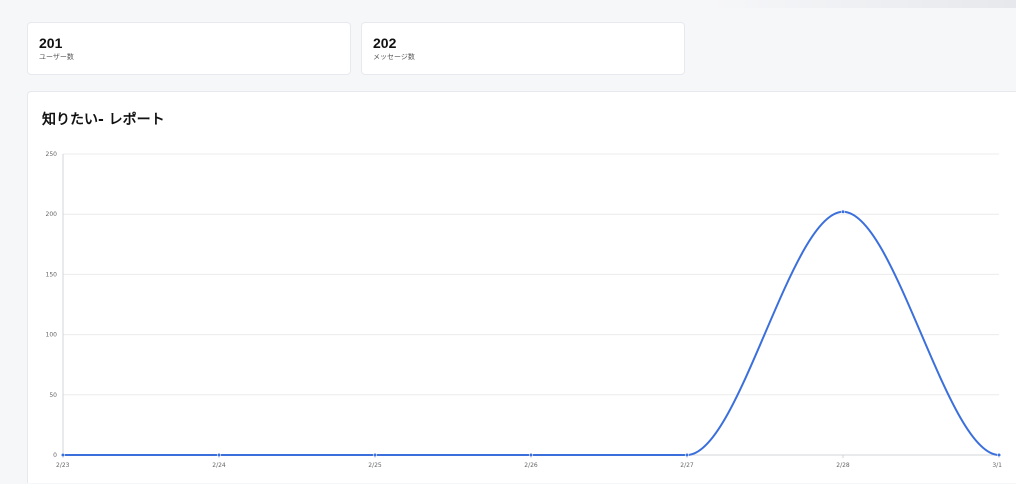 This screenshot has height=484, width=1016. What do you see at coordinates (687, 465) in the screenshot?
I see `x-tick-label: 2/27` at bounding box center [687, 465].